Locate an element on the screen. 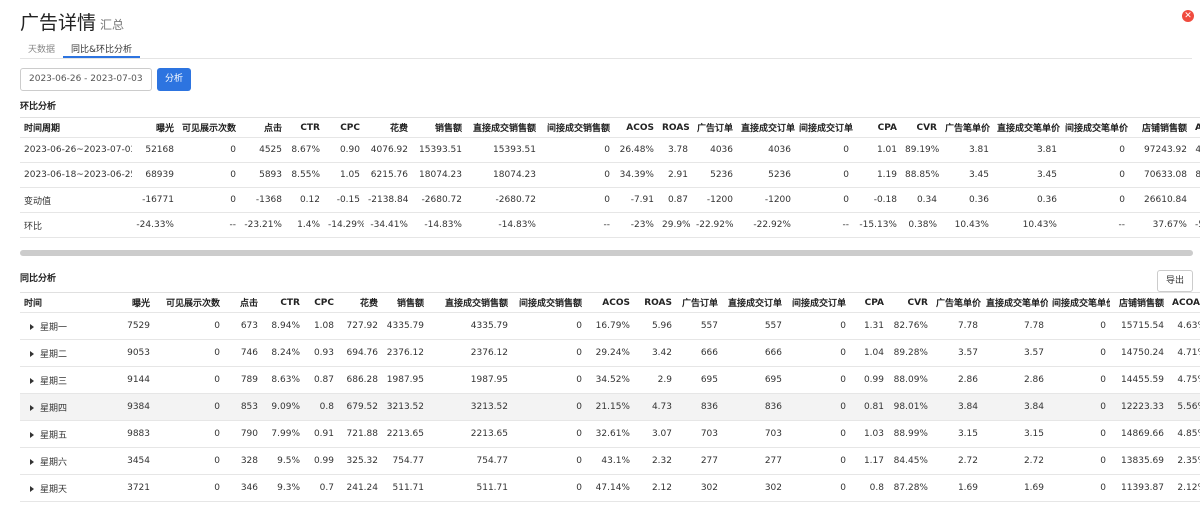  table-cell: 2213.65 is located at coordinates (405, 434).